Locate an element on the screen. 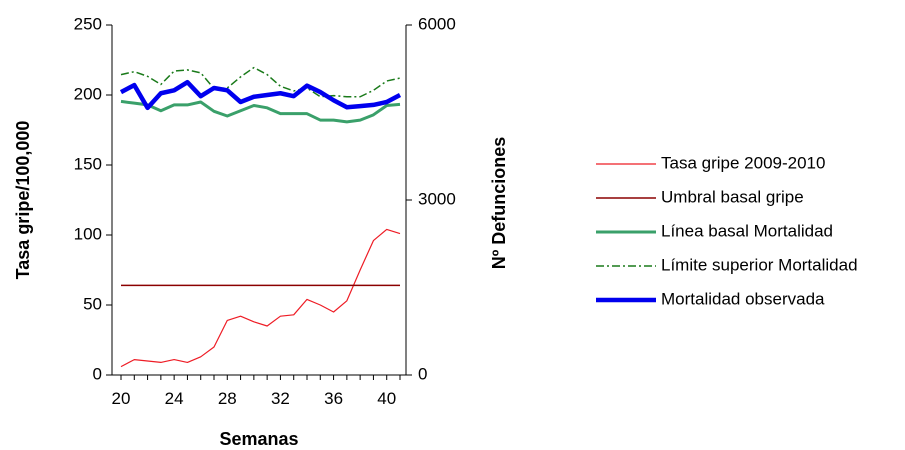  y-right-tick-label: 3000 is located at coordinates (437, 198).